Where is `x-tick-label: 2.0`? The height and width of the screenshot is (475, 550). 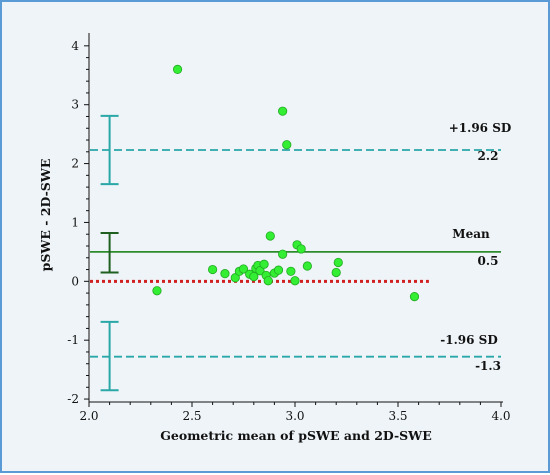 x-tick-label: 2.0 is located at coordinates (88, 416).